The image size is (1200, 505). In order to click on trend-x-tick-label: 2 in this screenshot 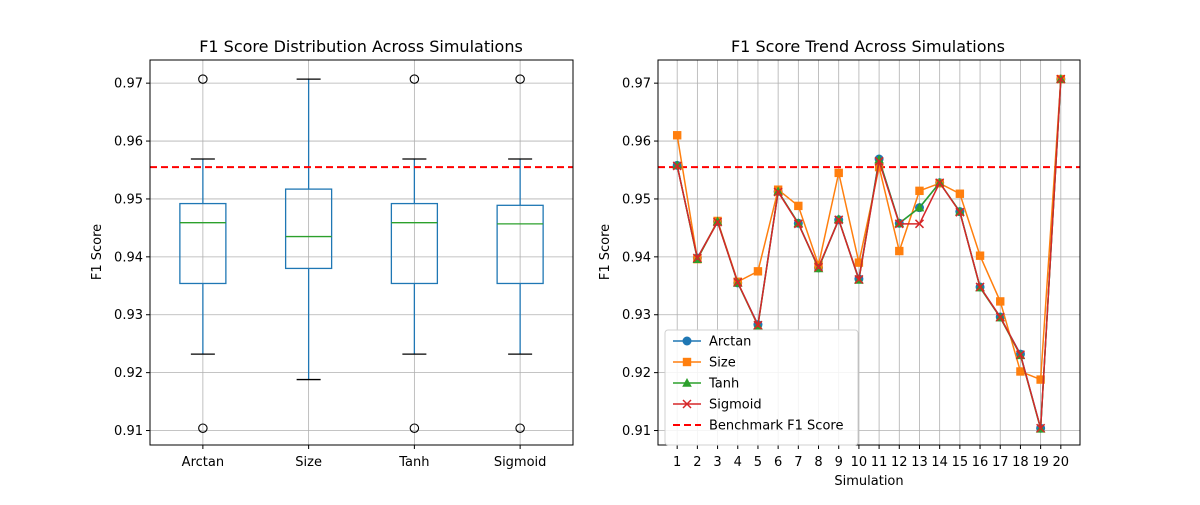, I will do `click(697, 462)`.